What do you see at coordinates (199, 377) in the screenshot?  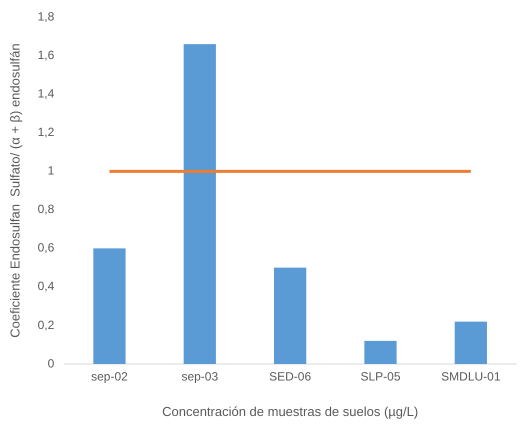 I see `x-tick-label: sep-03` at bounding box center [199, 377].